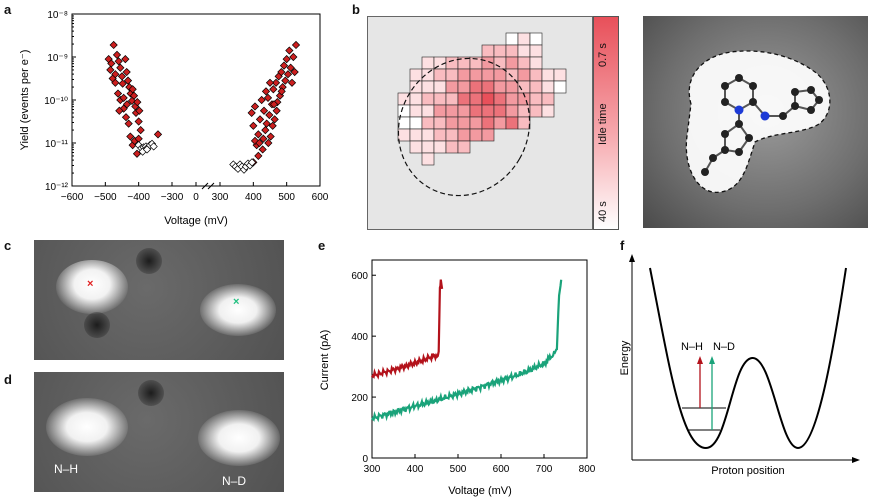  What do you see at coordinates (603, 211) in the screenshot?
I see `colorbar-bottom-label: 40 s` at bounding box center [603, 211].